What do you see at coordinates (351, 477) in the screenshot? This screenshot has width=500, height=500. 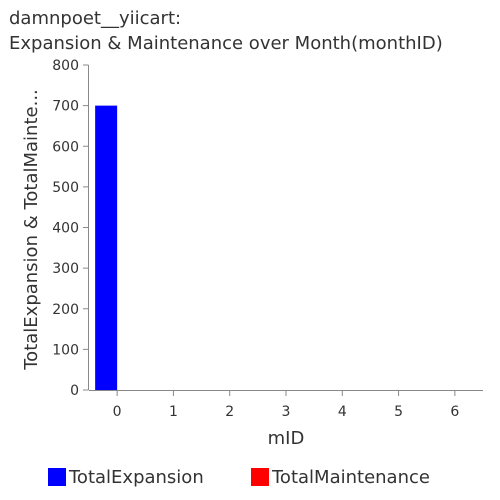 I see `legend-label-series-1: TotalMaintenance` at bounding box center [351, 477].